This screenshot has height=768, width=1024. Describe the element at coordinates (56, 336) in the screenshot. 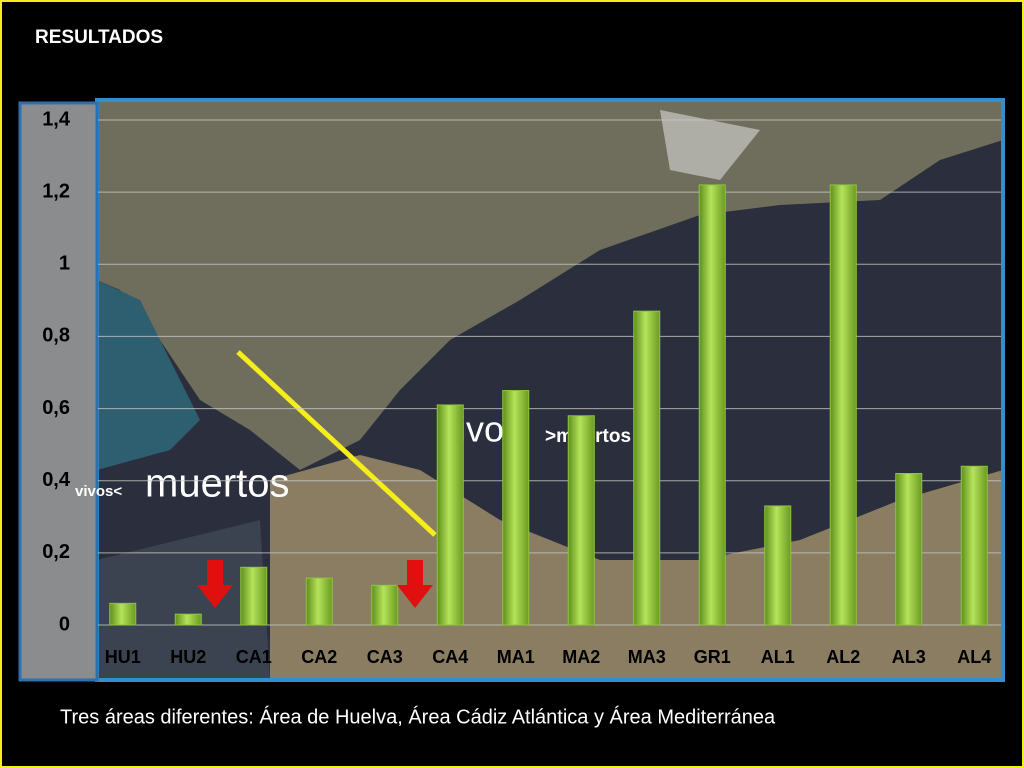

I see `y-tick-label: 0,8` at that location.